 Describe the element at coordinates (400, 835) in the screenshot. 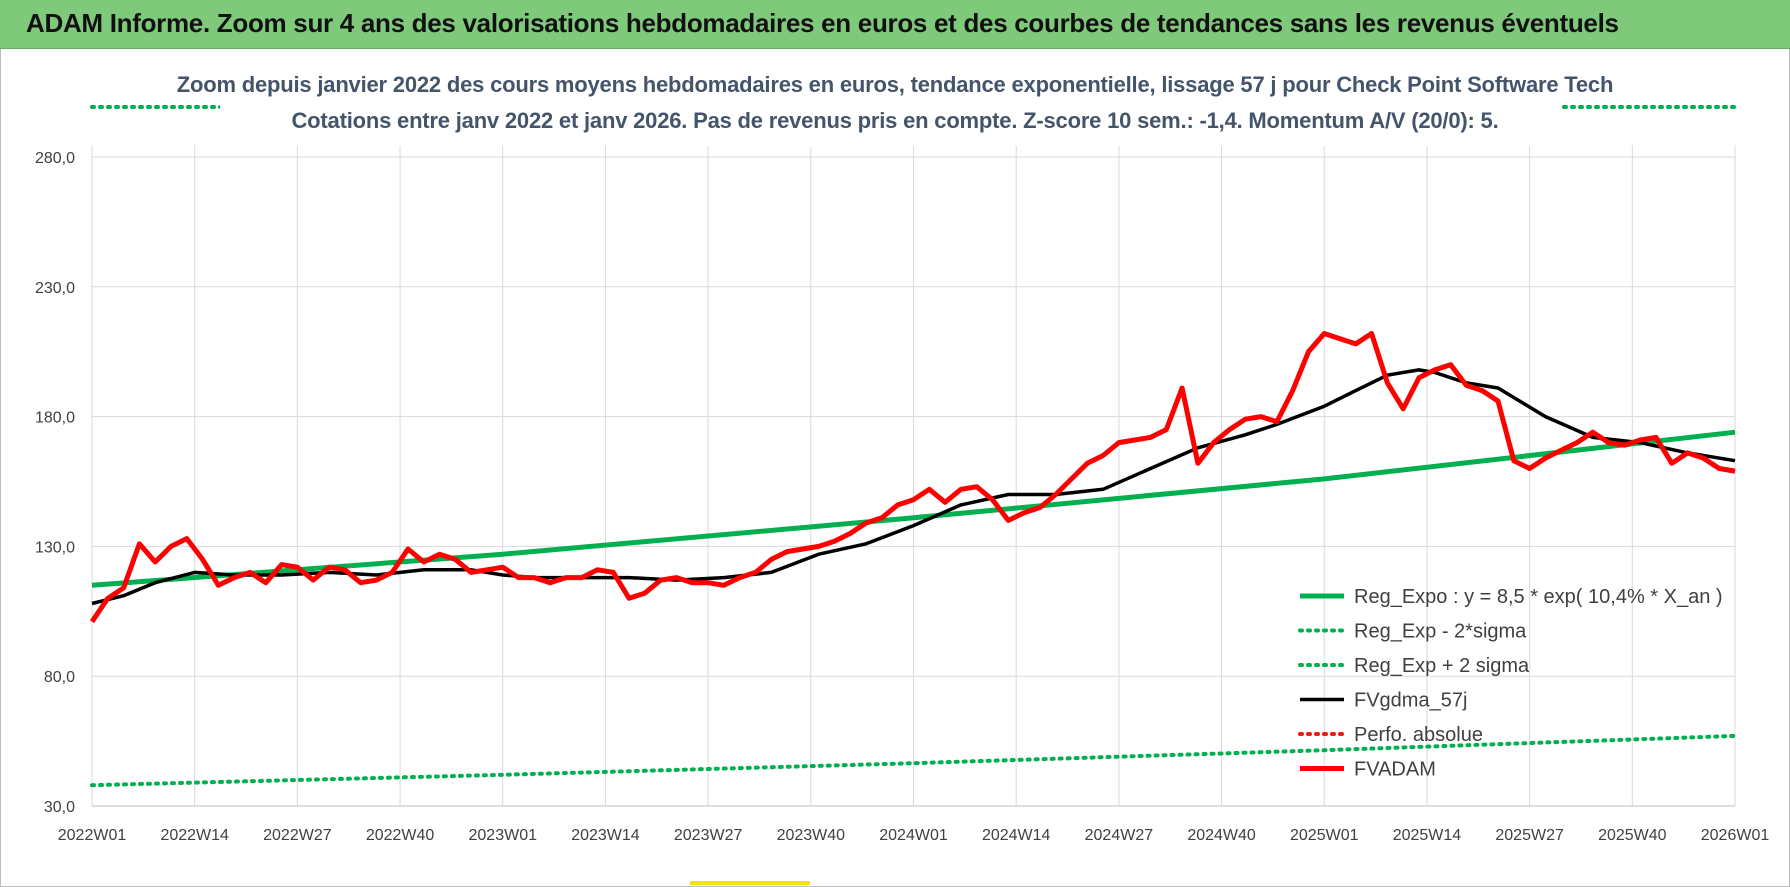

I see `x-tick-label: 2022W40` at that location.